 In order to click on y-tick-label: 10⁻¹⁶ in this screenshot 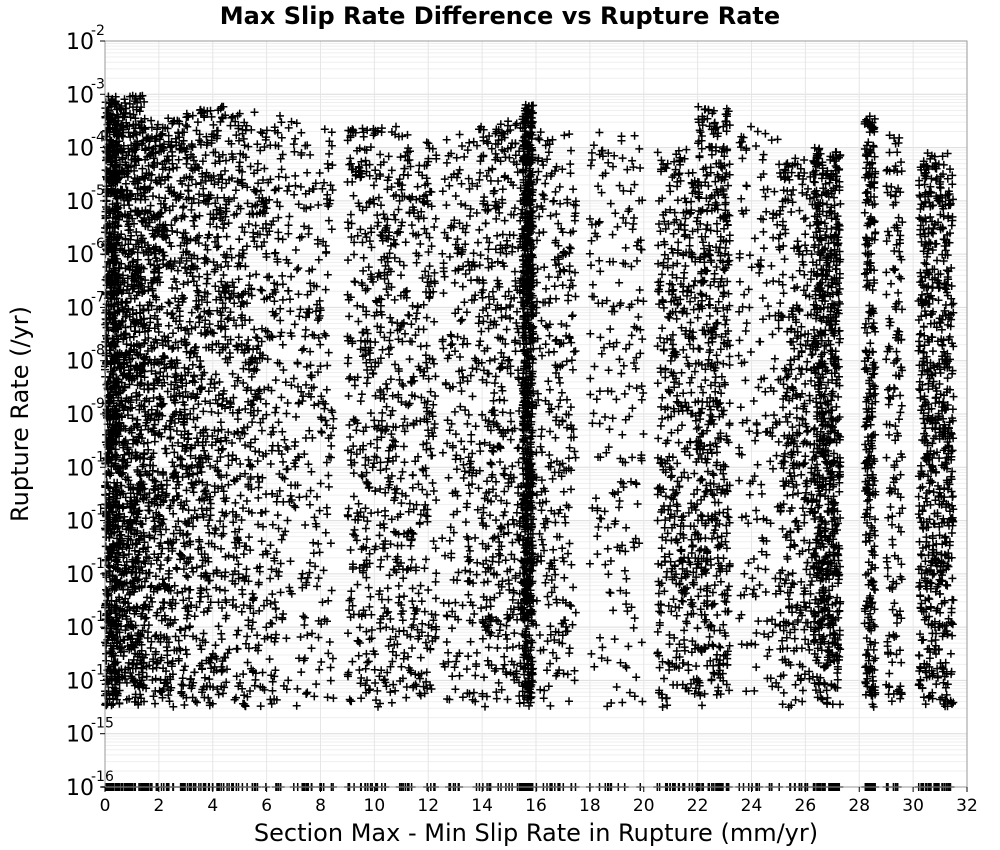, I will do `click(90, 785)`.